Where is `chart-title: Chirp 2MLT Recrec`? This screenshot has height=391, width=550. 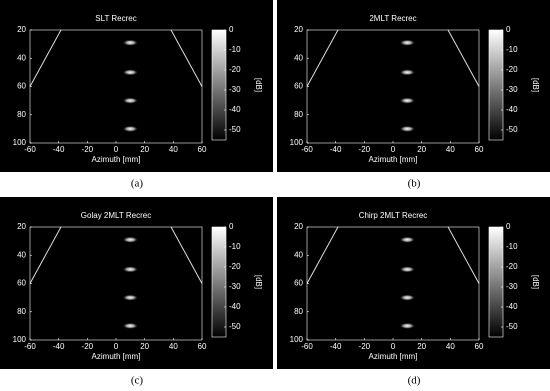
chart-title: Chirp 2MLT Recrec is located at coordinates (393, 215).